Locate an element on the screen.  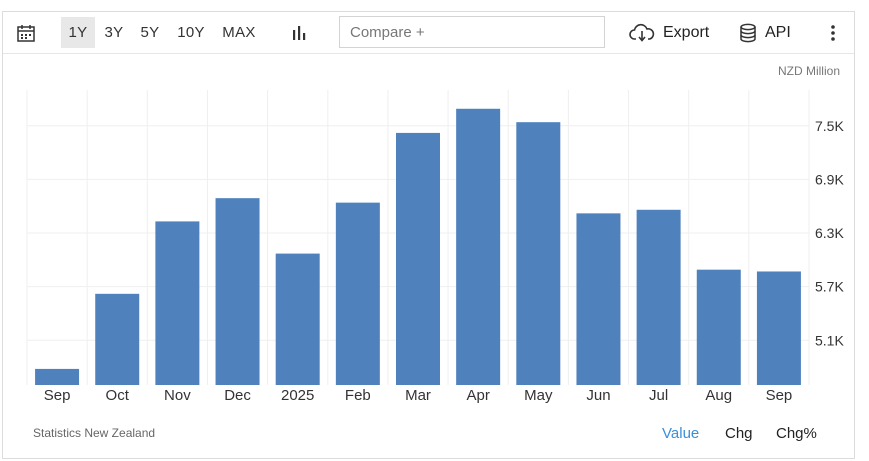
view-toggle-chg-pct: Chg% is located at coordinates (796, 433).